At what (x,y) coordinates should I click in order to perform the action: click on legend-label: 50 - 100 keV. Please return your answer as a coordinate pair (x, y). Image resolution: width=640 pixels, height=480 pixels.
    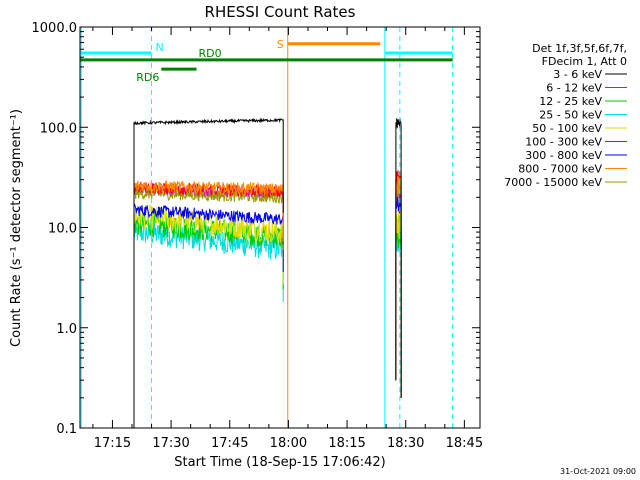
    Looking at the image, I should click on (567, 128).